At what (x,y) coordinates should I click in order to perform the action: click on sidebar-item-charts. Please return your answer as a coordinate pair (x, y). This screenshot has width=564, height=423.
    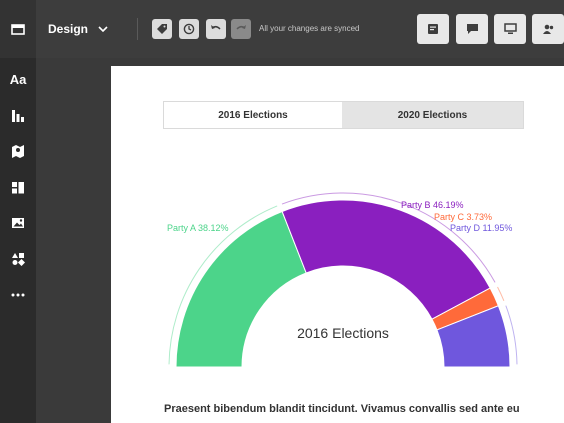
    Looking at the image, I should click on (18, 115).